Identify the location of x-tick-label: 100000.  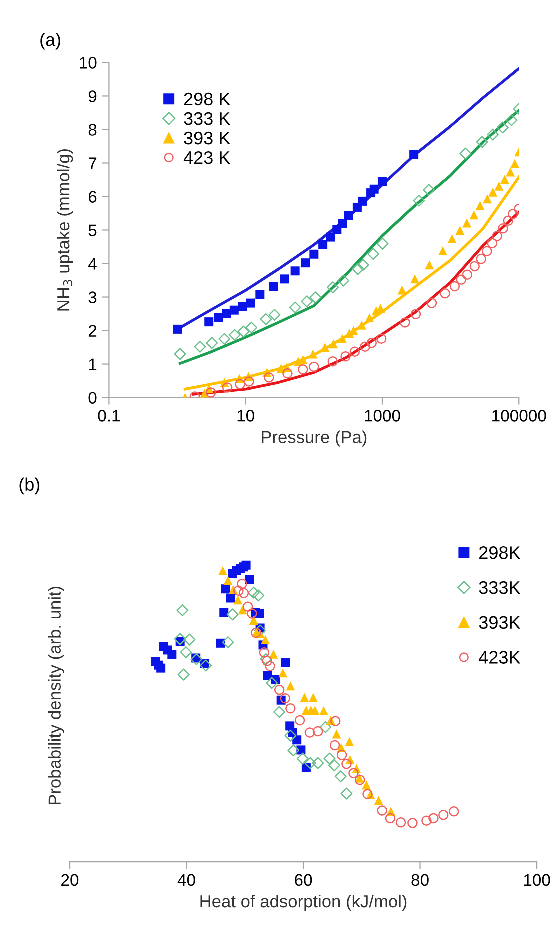
(519, 416).